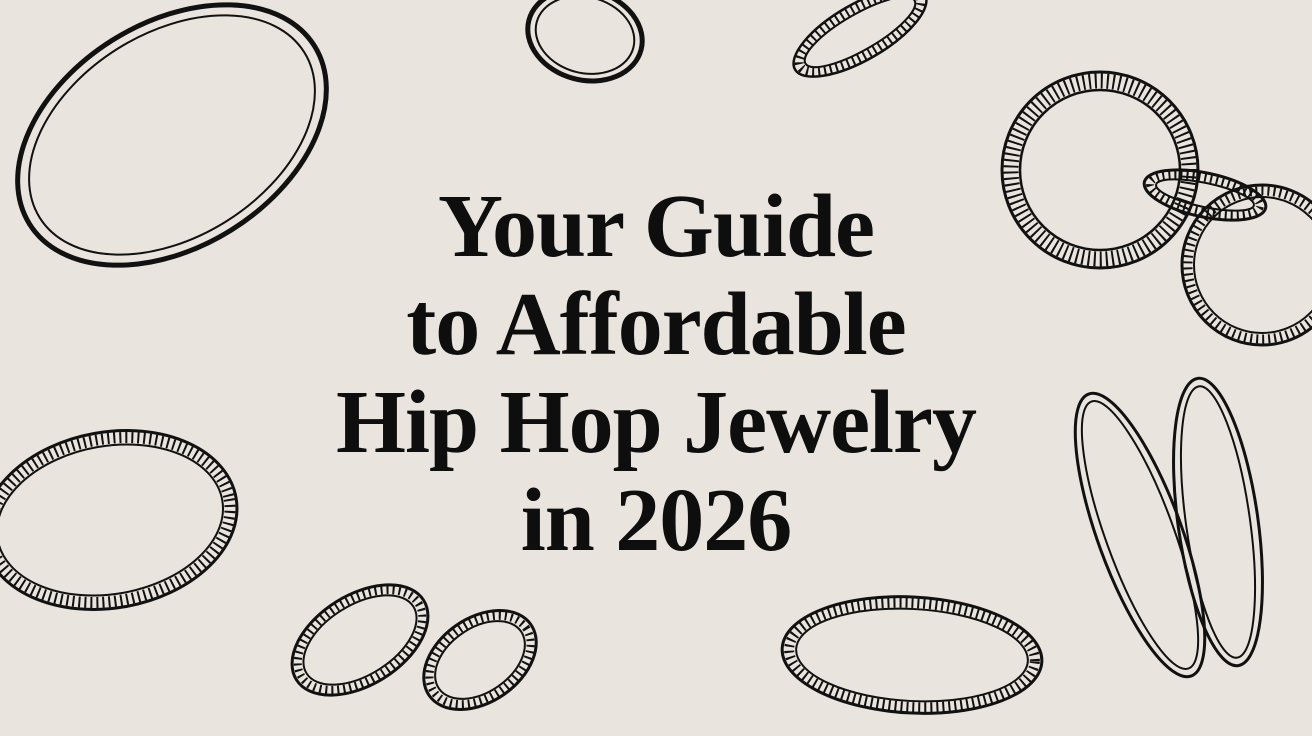 This screenshot has height=736, width=1312. Describe the element at coordinates (656, 226) in the screenshot. I see `title-line: Your Guide` at that location.